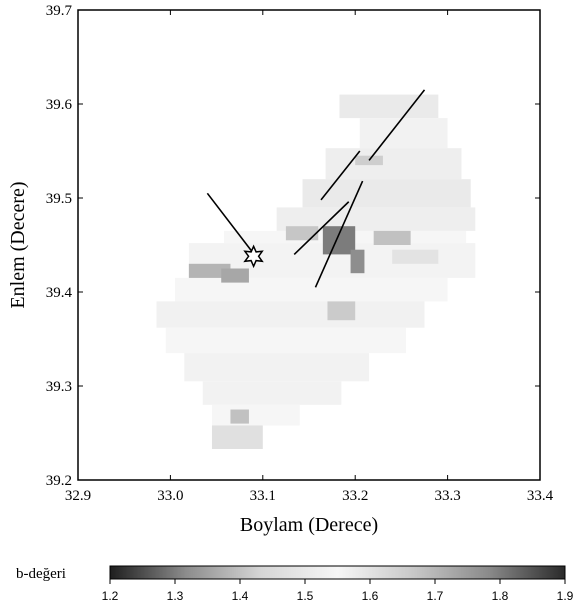 The width and height of the screenshot is (574, 612). I want to click on epicenter-star-icon, so click(253, 256).